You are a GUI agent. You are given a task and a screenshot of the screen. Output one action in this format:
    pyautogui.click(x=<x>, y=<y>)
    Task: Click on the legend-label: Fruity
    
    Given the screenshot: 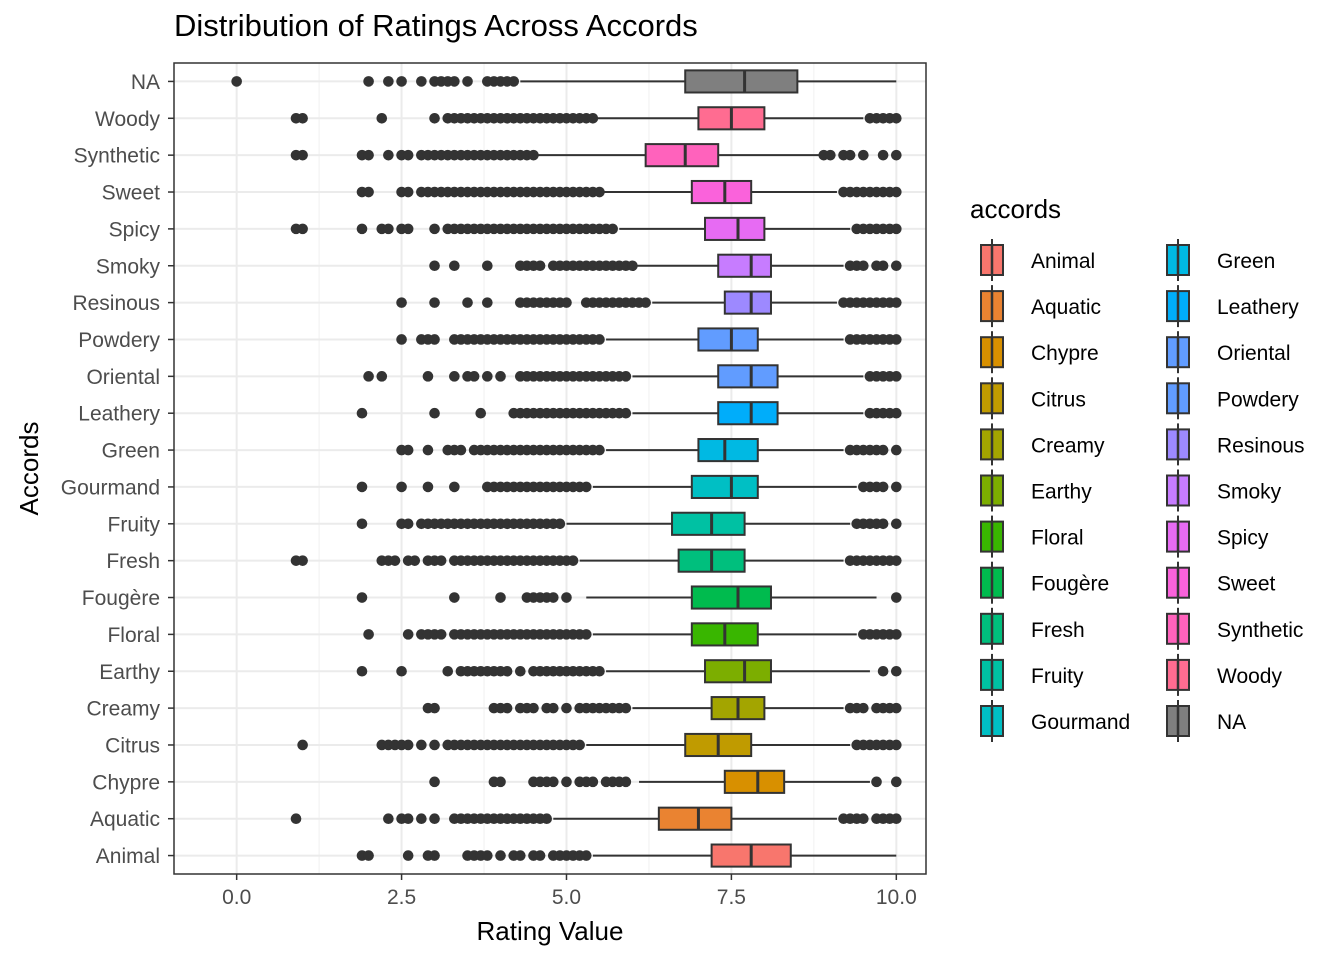 What is the action you would take?
    pyautogui.click(x=1057, y=676)
    